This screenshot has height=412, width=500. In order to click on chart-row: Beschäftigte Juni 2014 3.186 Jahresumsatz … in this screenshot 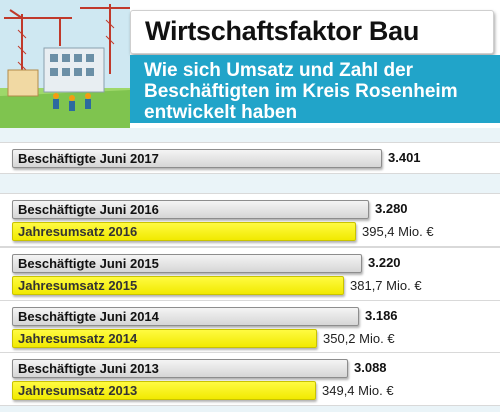, I will do `click(250, 327)`.